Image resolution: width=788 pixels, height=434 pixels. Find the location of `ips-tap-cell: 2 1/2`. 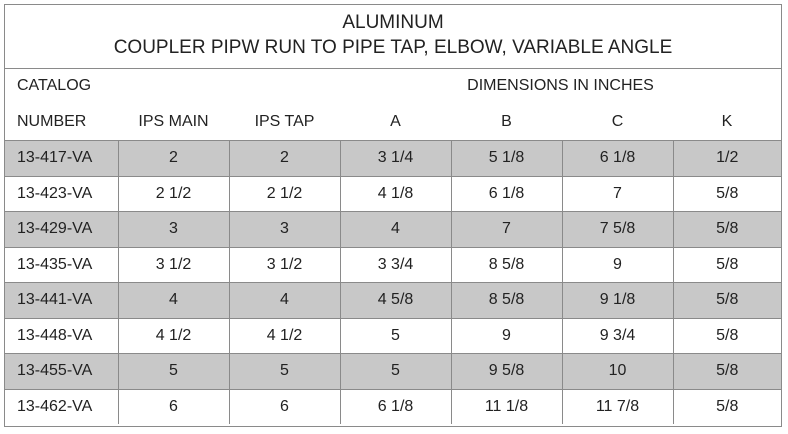

ips-tap-cell: 2 1/2 is located at coordinates (284, 193).